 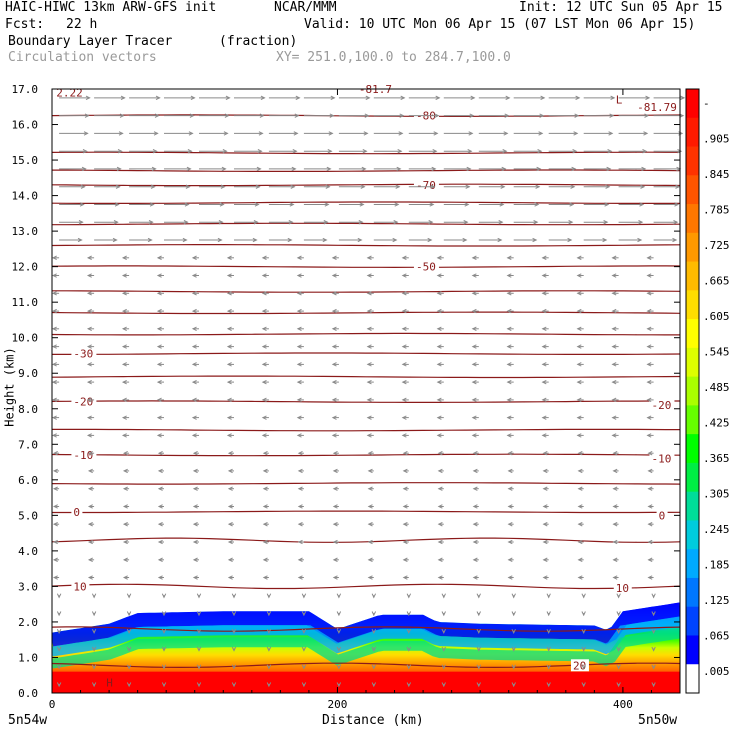 I want to click on isotherm-label: -10, so click(x=661, y=459).